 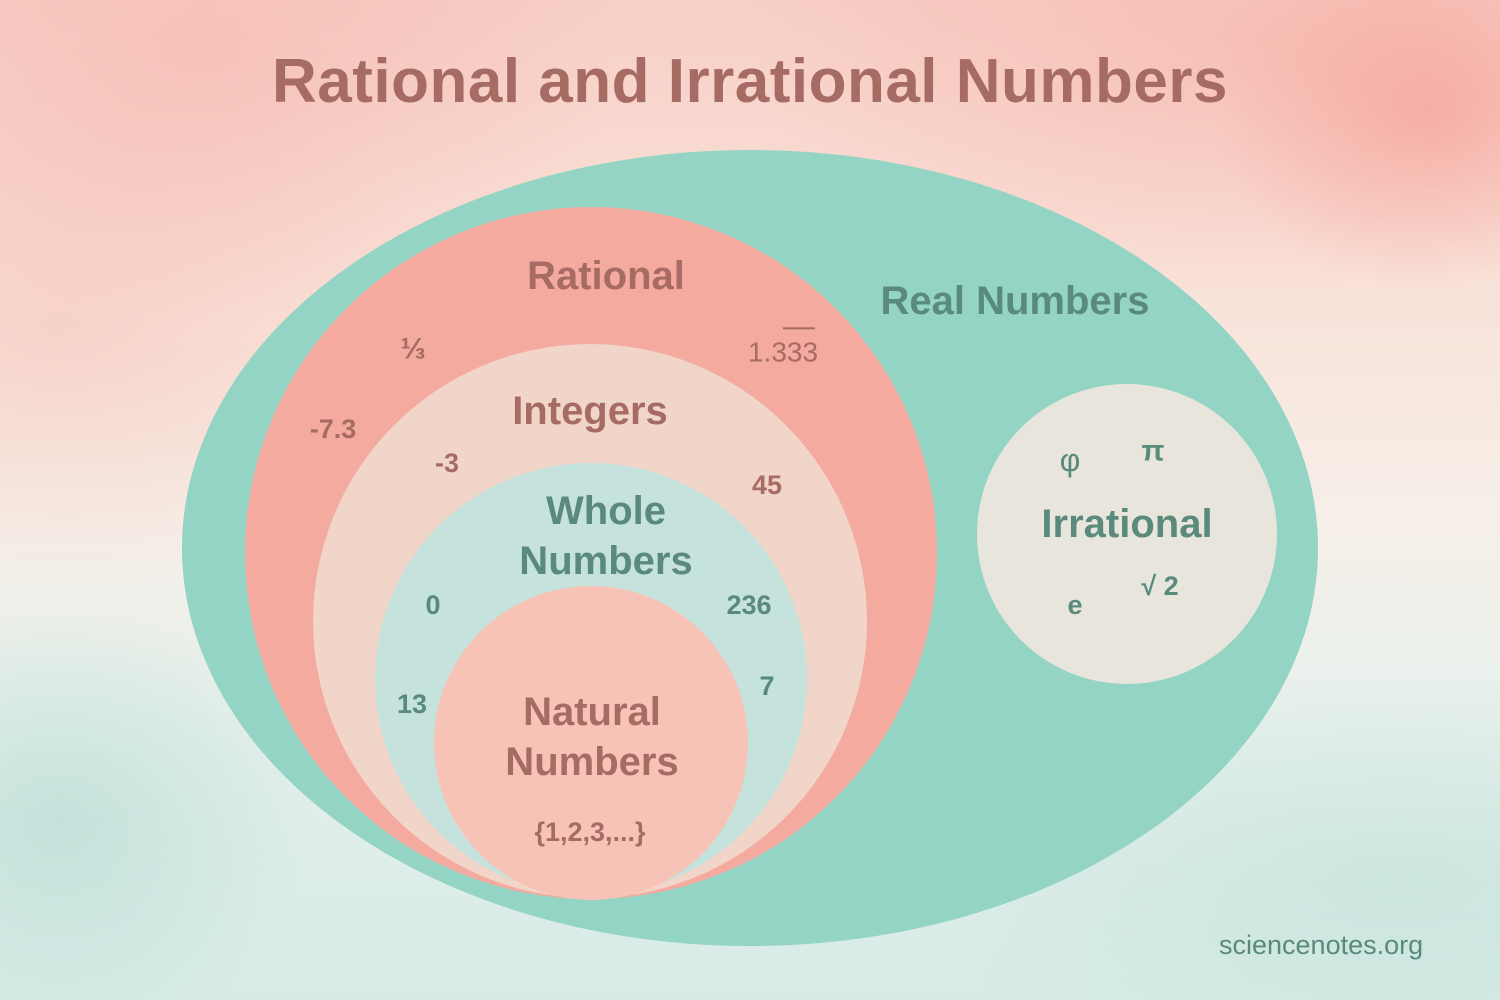 I want to click on irrational-example-sqrt2: √ 2, so click(x=1160, y=585).